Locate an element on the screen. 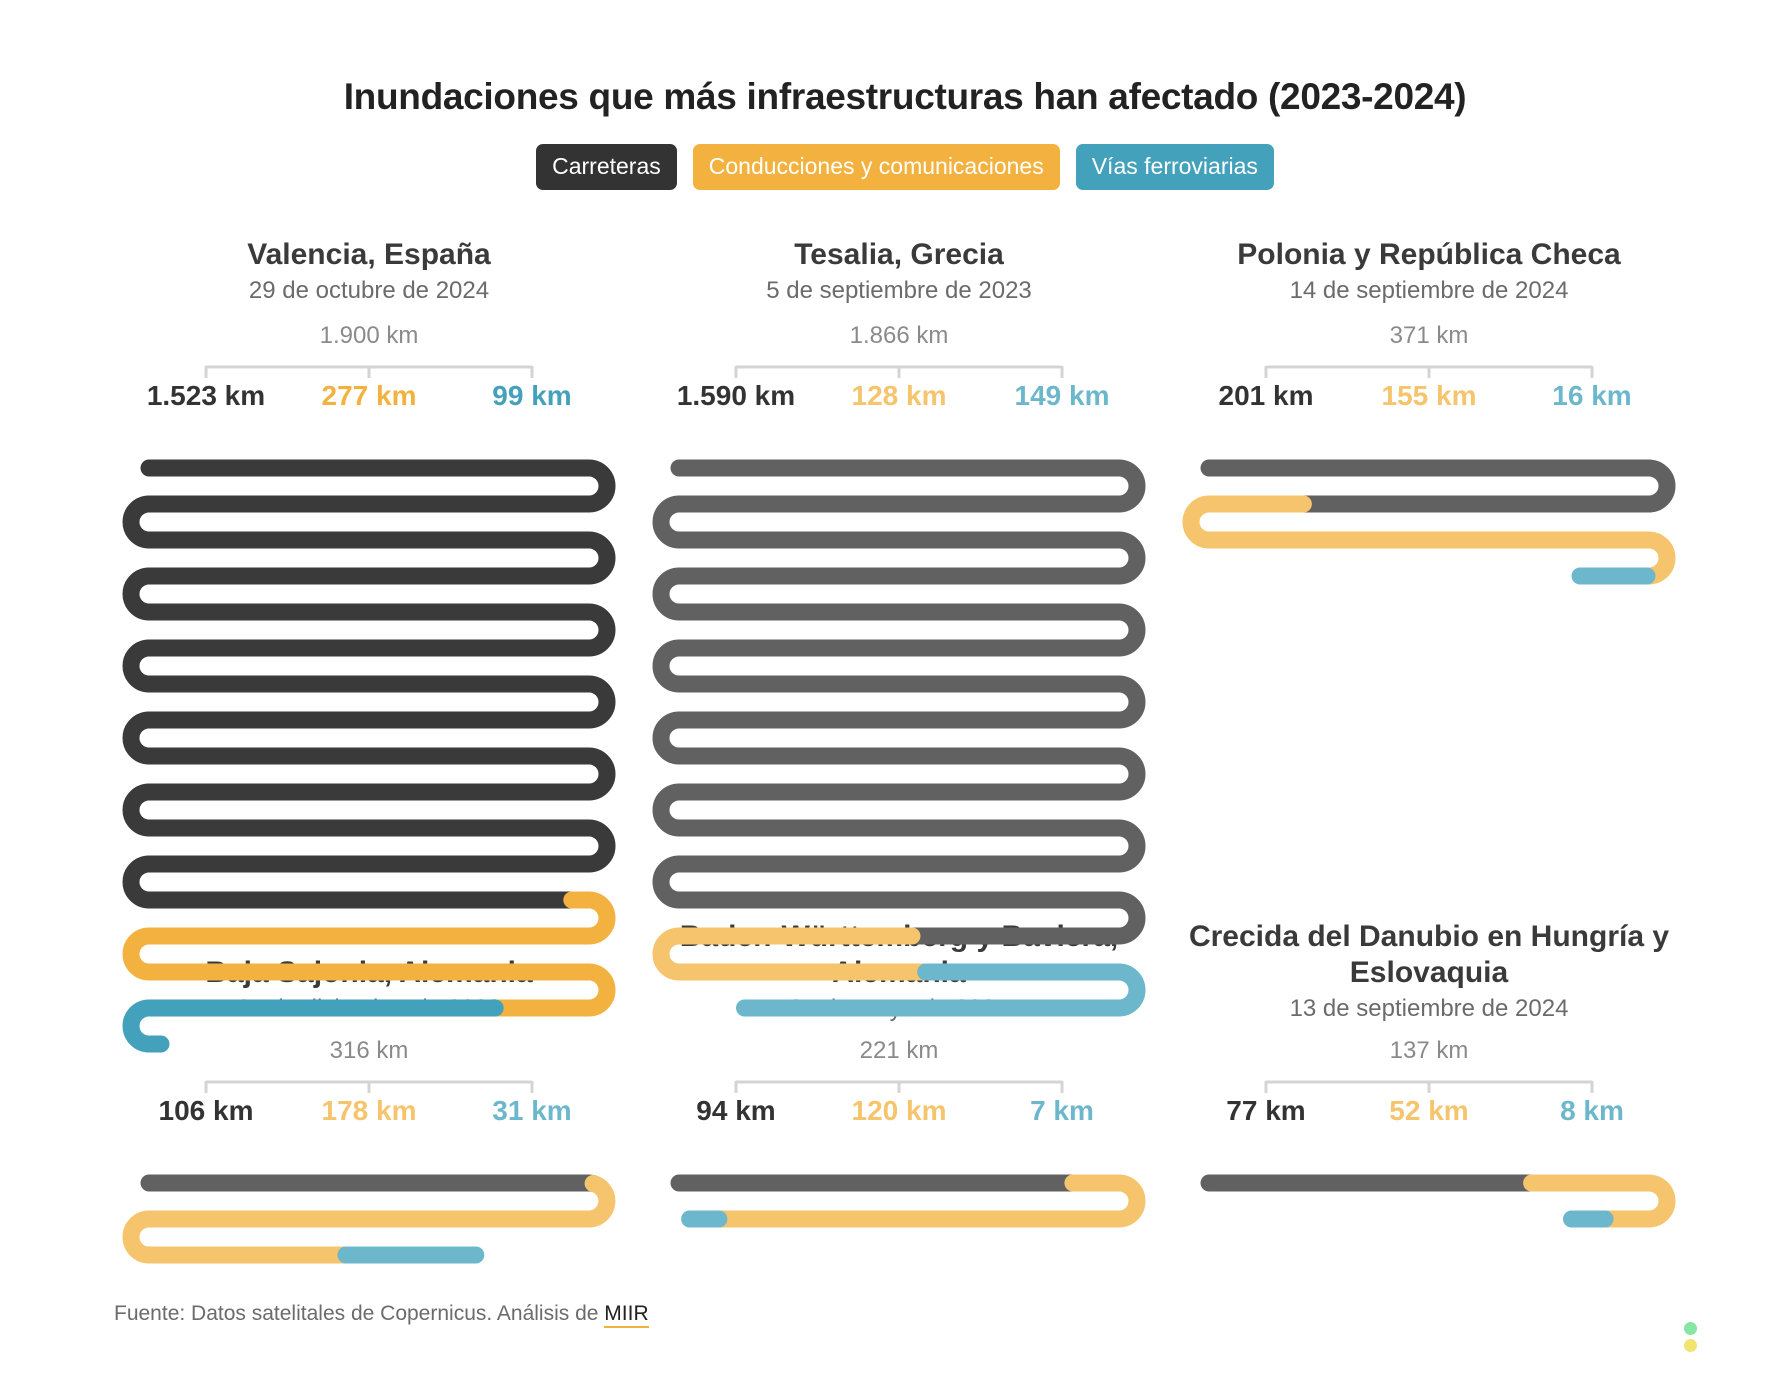 This screenshot has width=1768, height=1400. panel-date: 13 de septiembre de 2024 is located at coordinates (1429, 1008).